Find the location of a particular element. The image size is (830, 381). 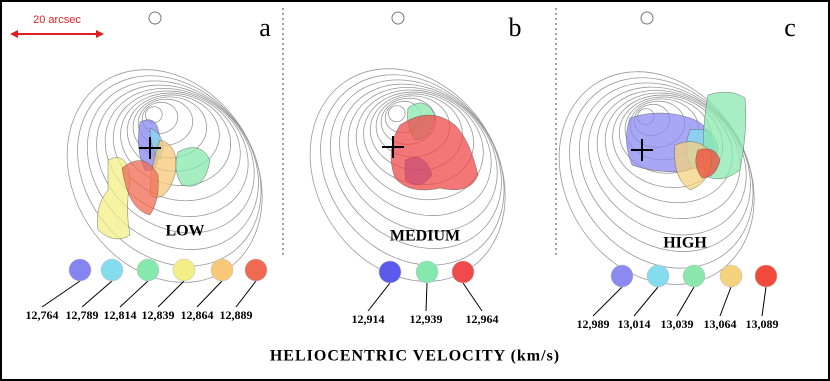

footer: HELIOCENTRIC VELOCITY (km/s) is located at coordinates (415, 356).